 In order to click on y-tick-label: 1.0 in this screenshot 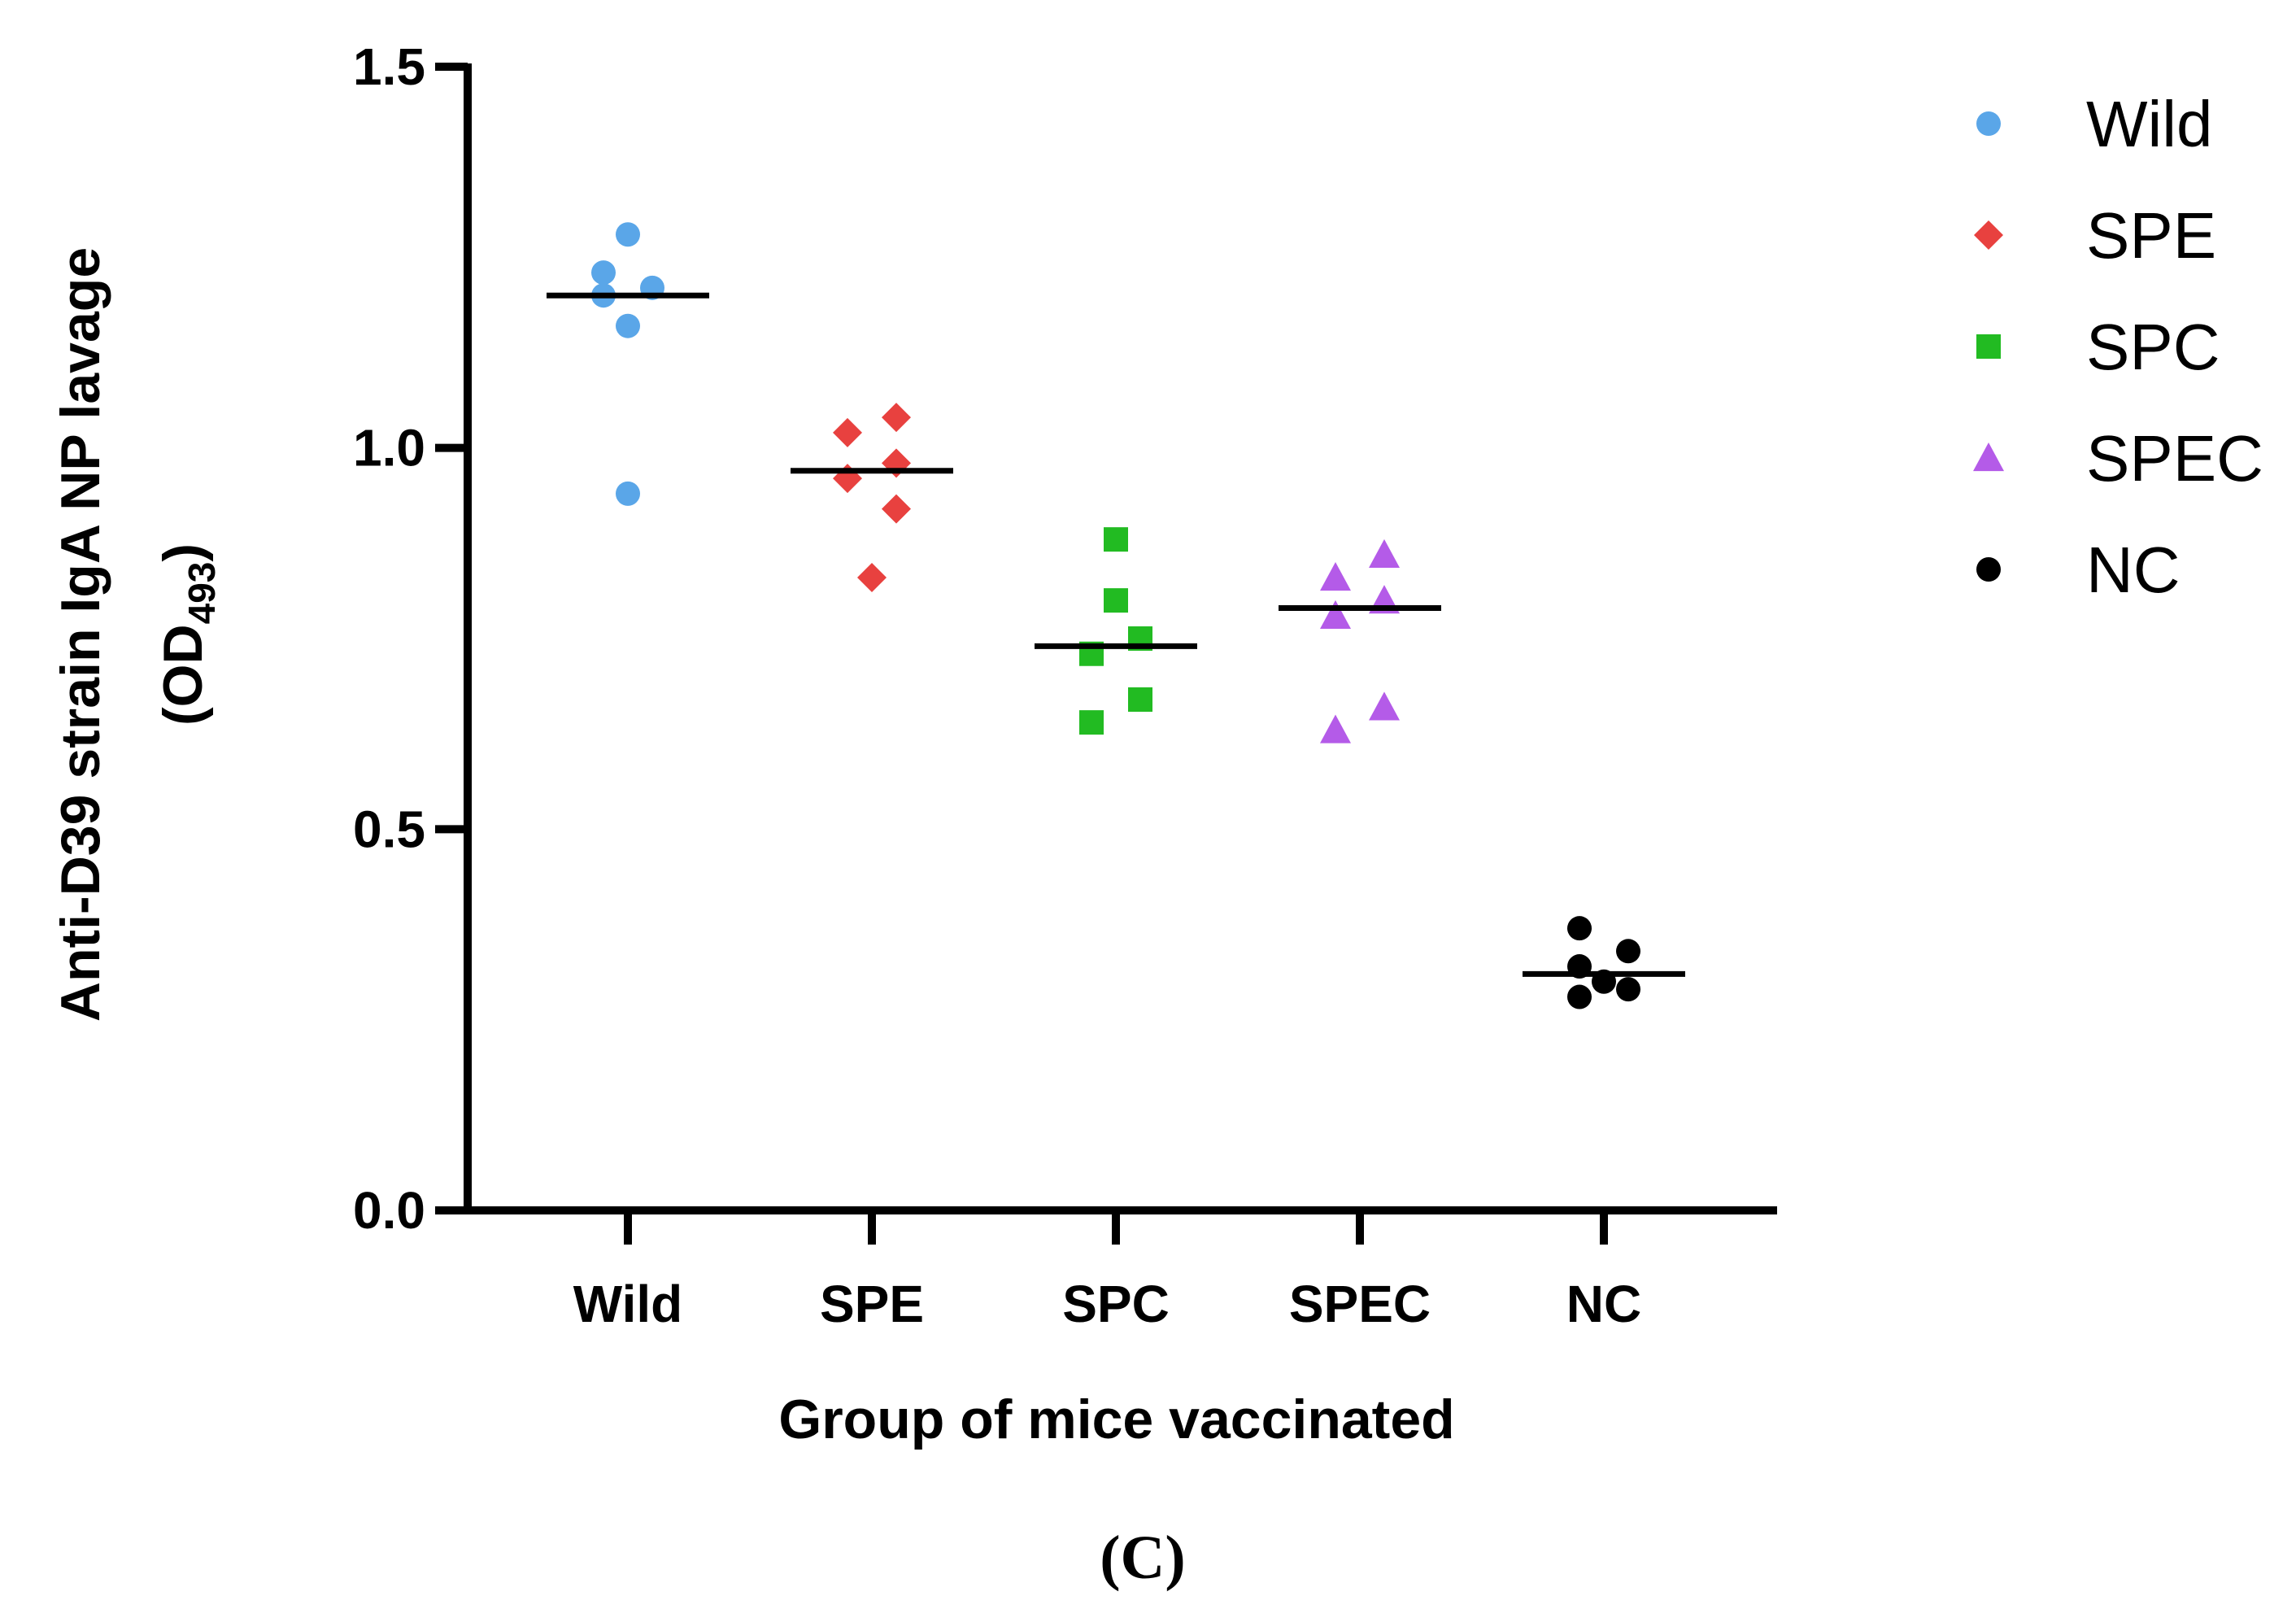, I will do `click(389, 448)`.